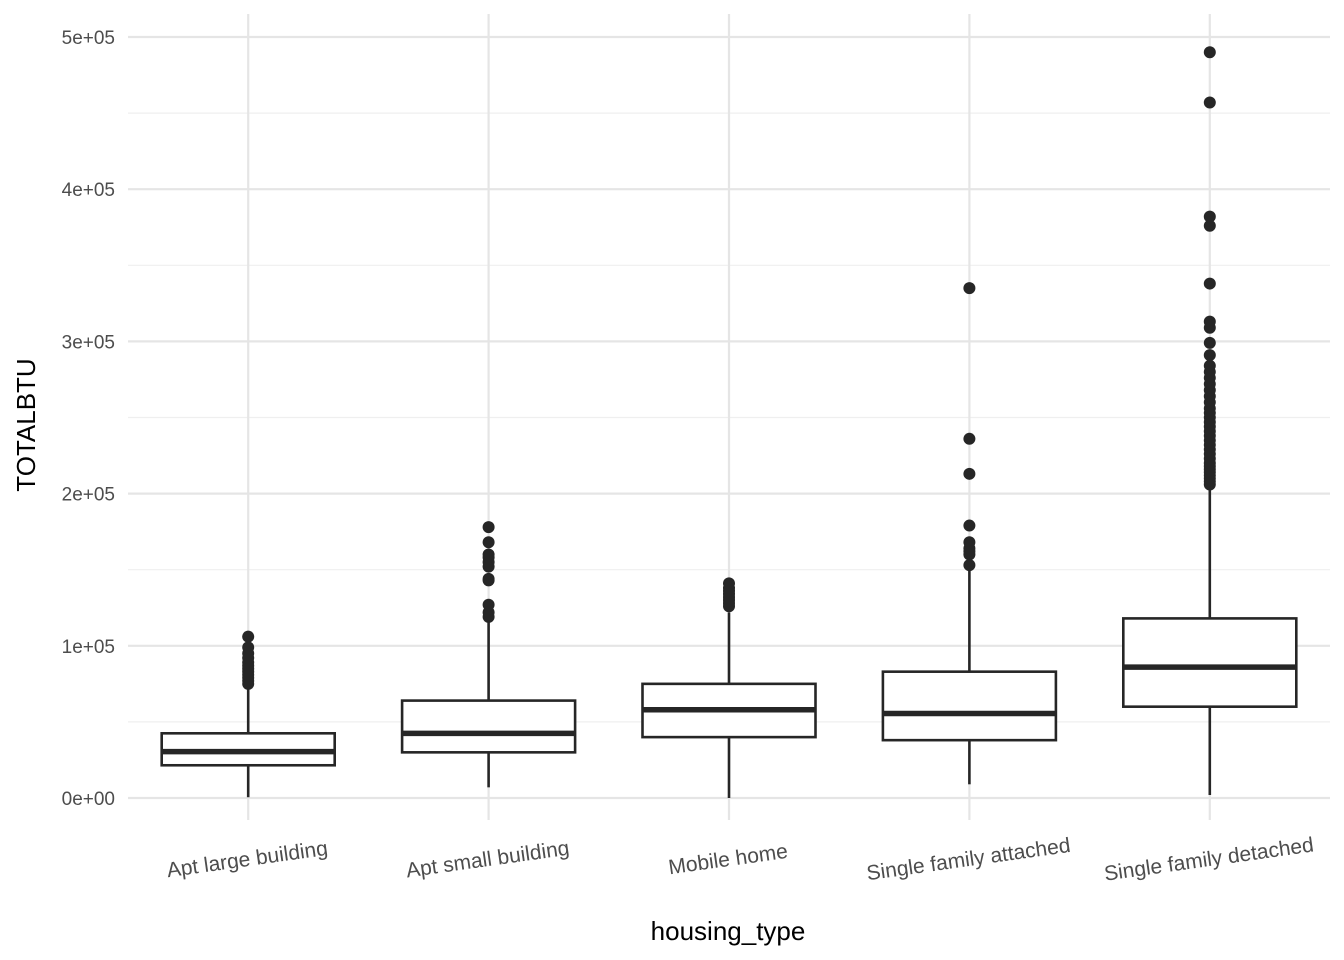 The width and height of the screenshot is (1344, 960). Describe the element at coordinates (88, 495) in the screenshot. I see `y-tick-label: 2e+05` at that location.